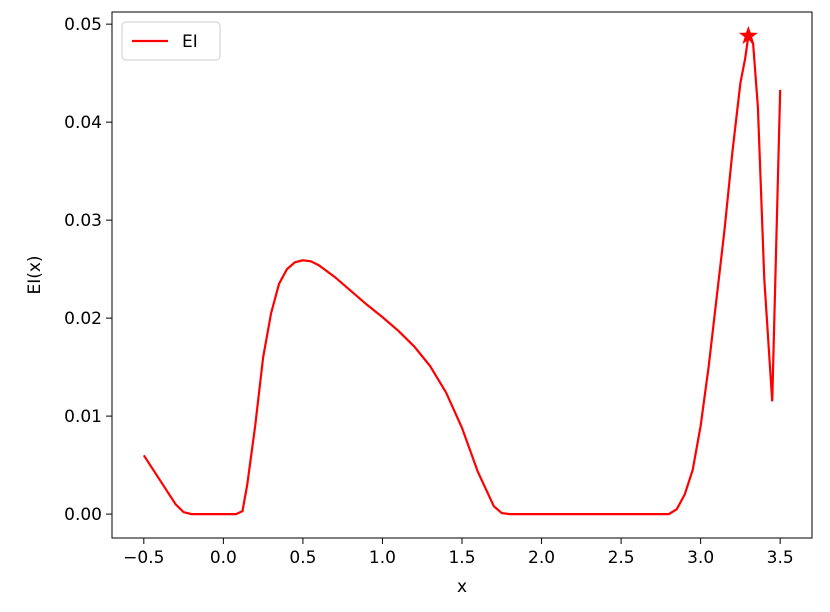 The height and width of the screenshot is (612, 830). Describe the element at coordinates (83, 25) in the screenshot. I see `y-tick-label: 0.05` at that location.